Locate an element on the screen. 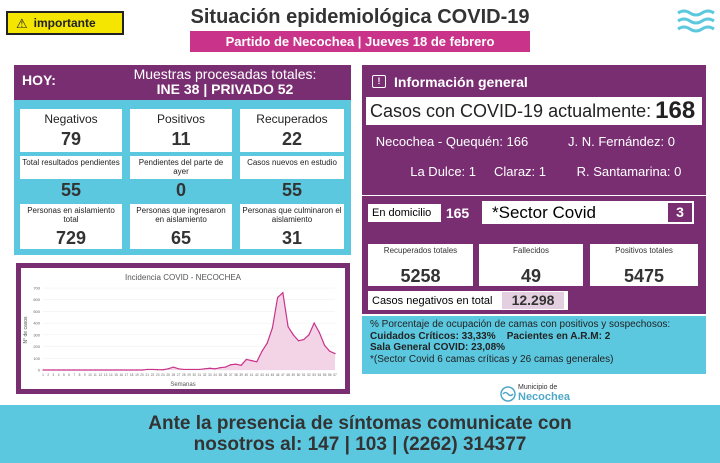 The width and height of the screenshot is (720, 463). chart-xtick-label: 7 is located at coordinates (74, 375).